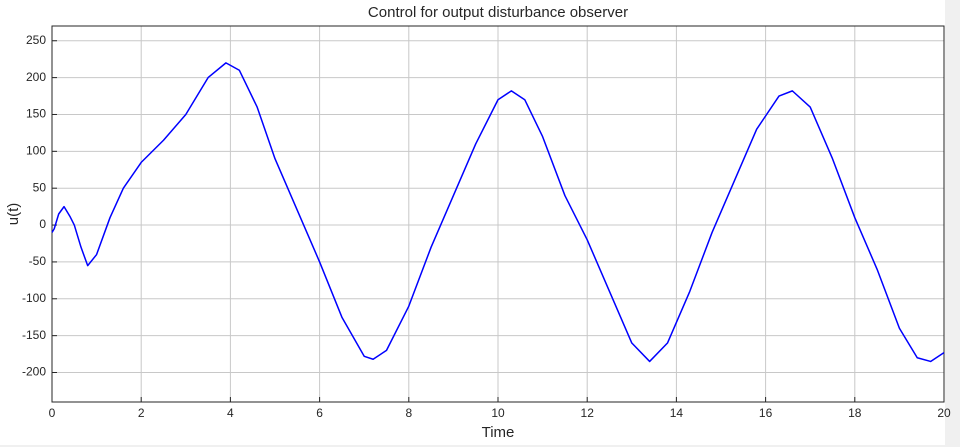 This screenshot has height=447, width=960. I want to click on y-axis-label: u(t), so click(13, 214).